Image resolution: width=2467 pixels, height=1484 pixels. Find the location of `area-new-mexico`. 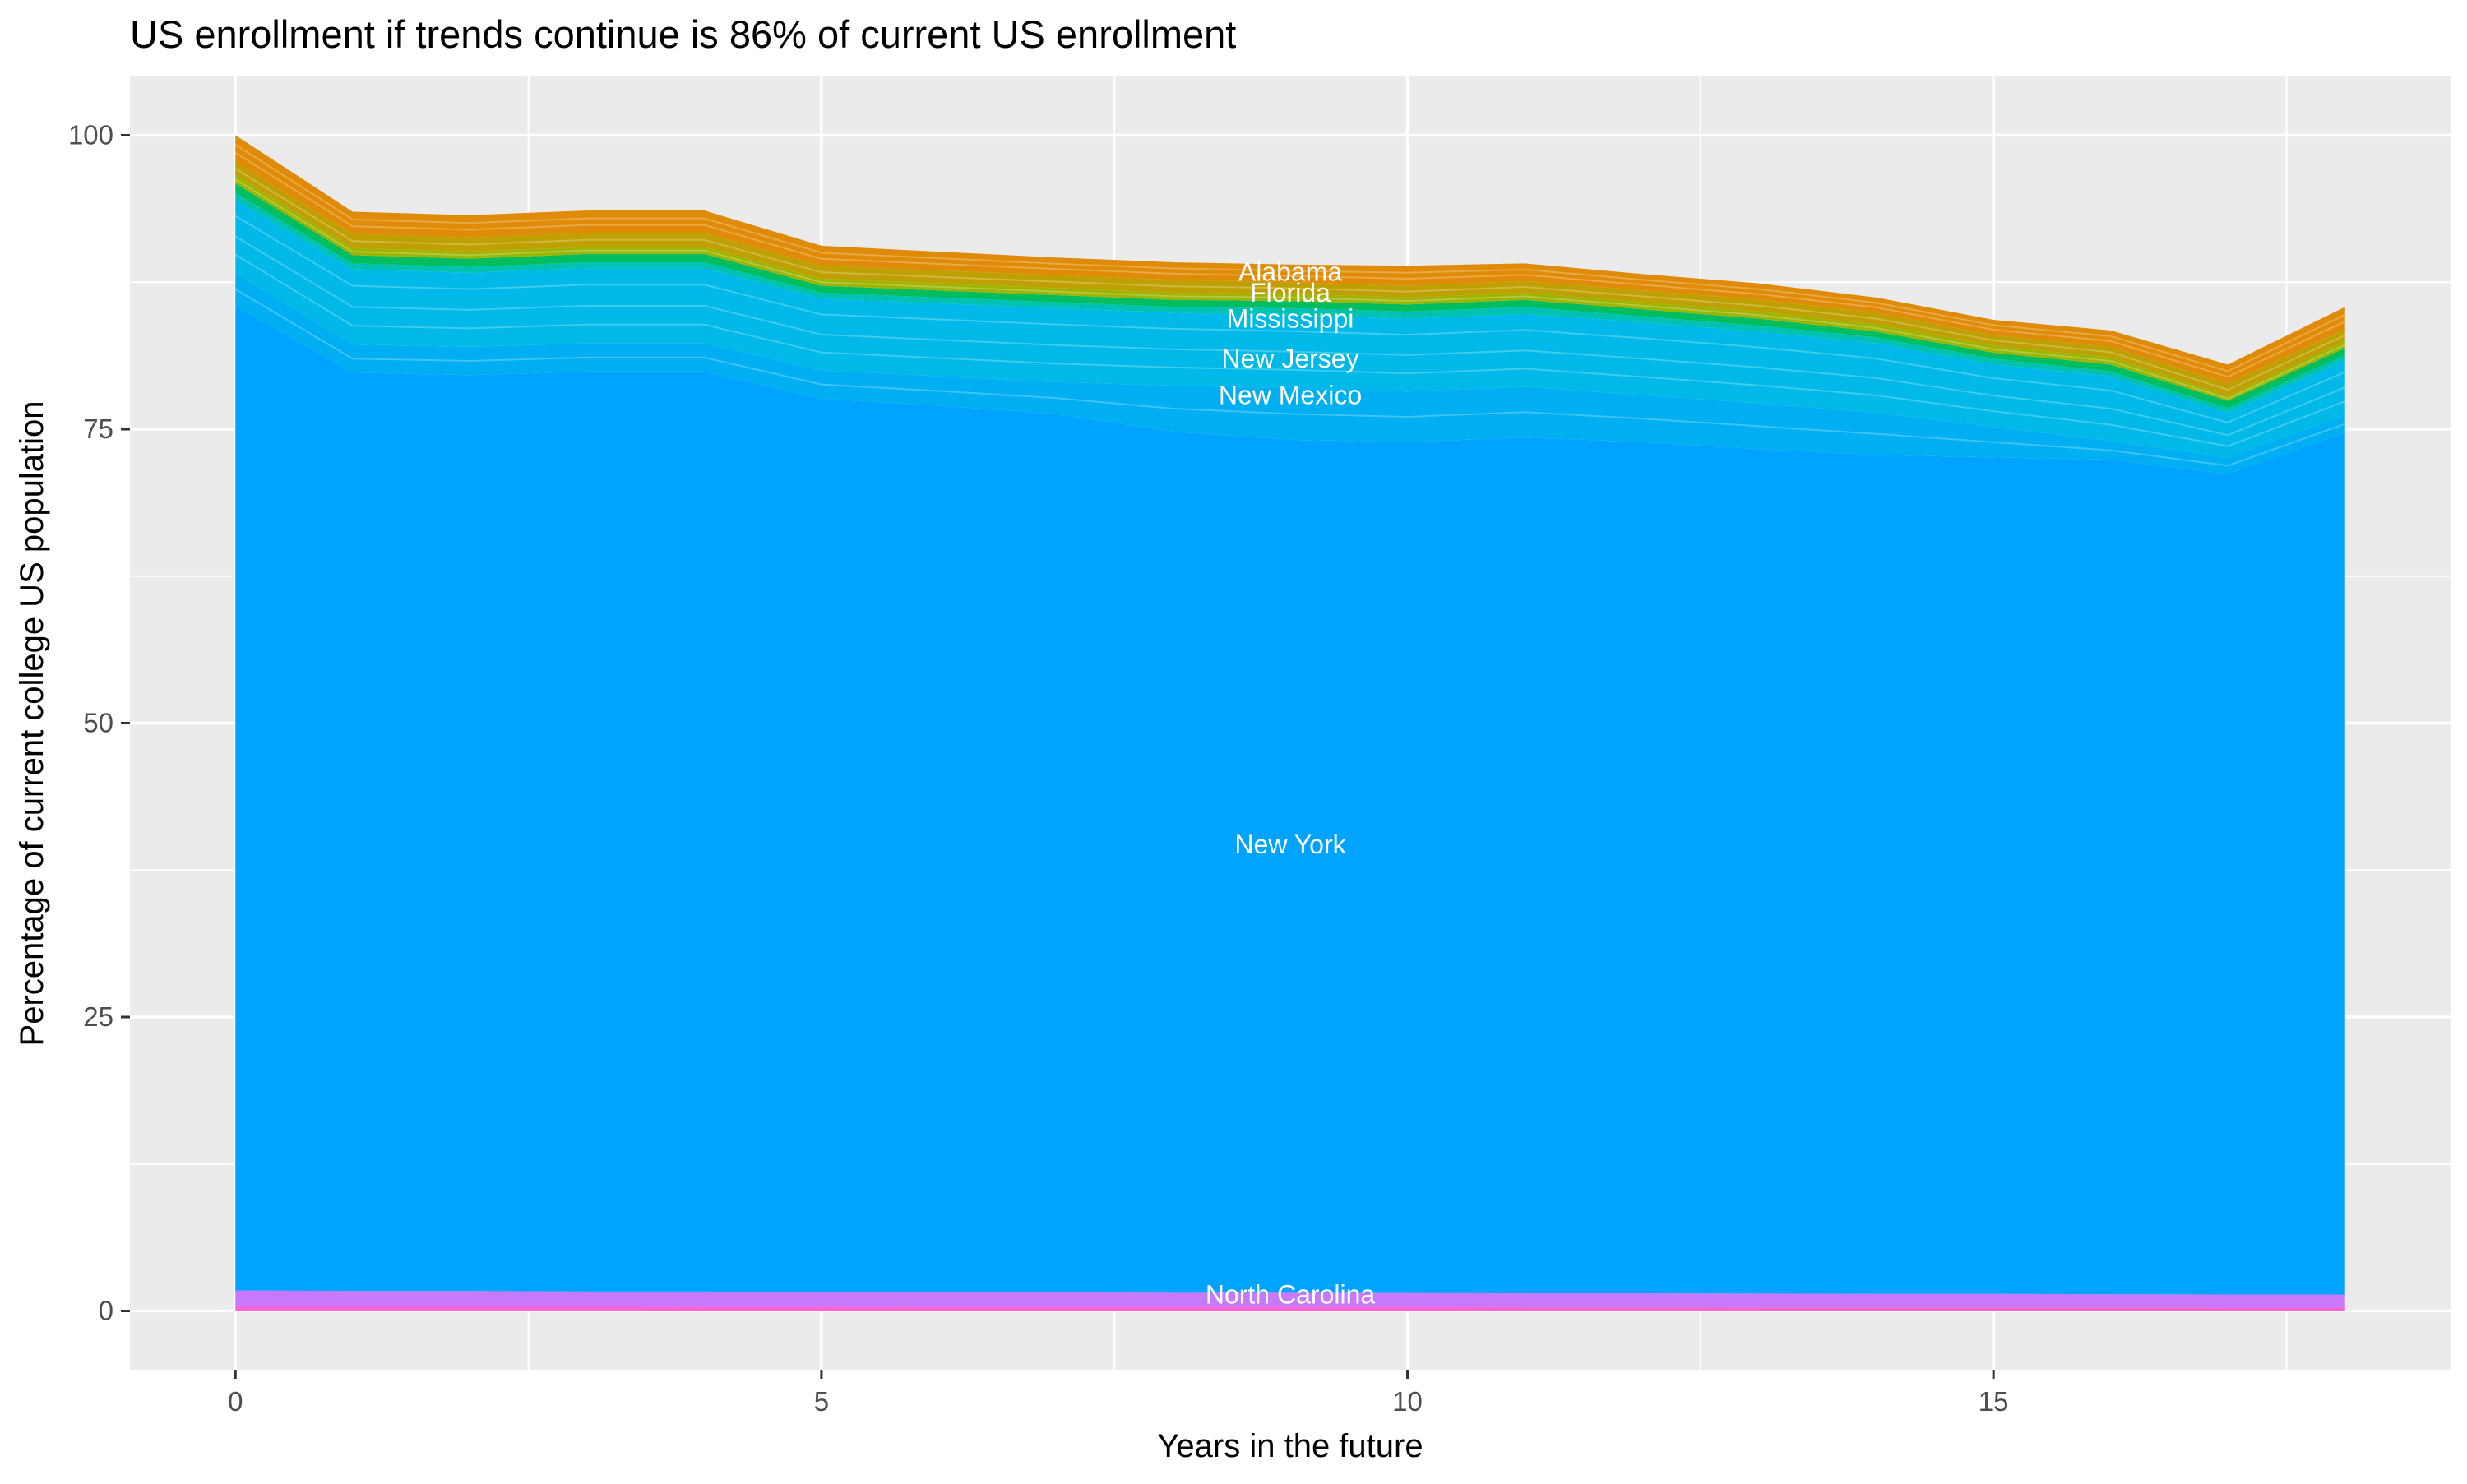

area-new-mexico is located at coordinates (1290, 373).